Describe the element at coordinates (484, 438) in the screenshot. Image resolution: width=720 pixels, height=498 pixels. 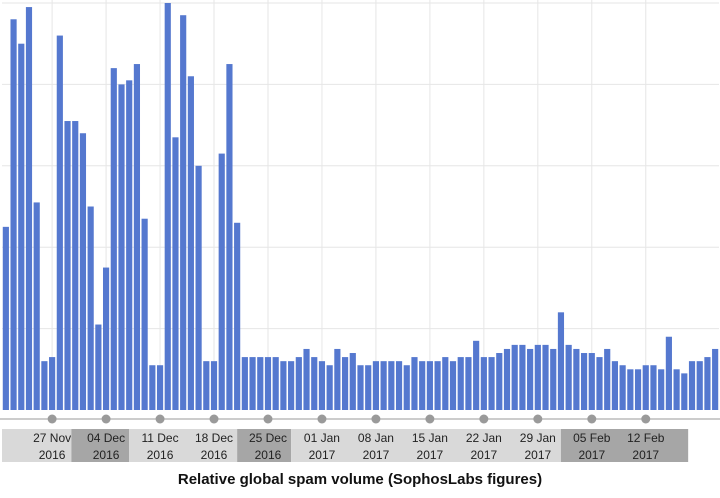
I see `tick-label-date: 22 Jan` at that location.